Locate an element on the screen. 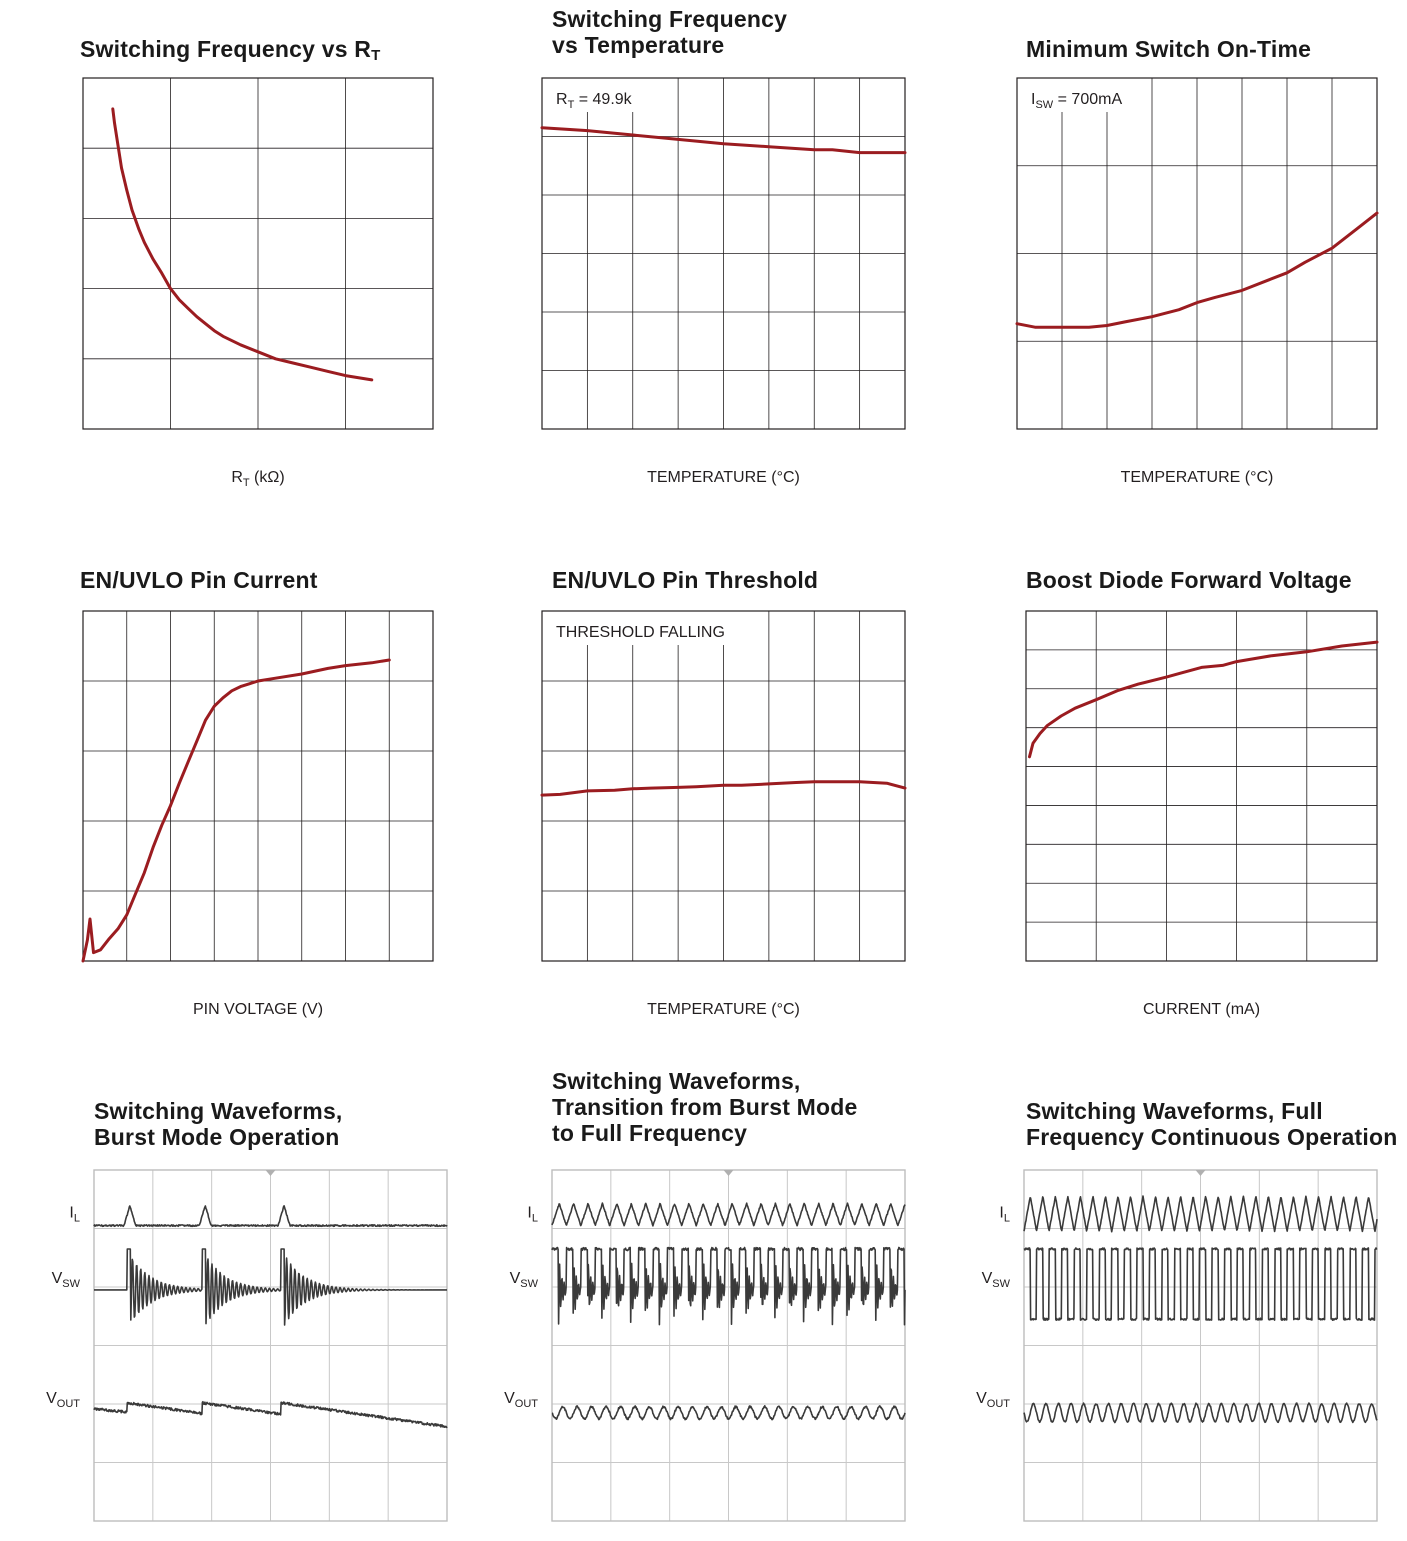  chart-svg-g17: PIN VOLTAGE (V) is located at coordinates (257, 814).